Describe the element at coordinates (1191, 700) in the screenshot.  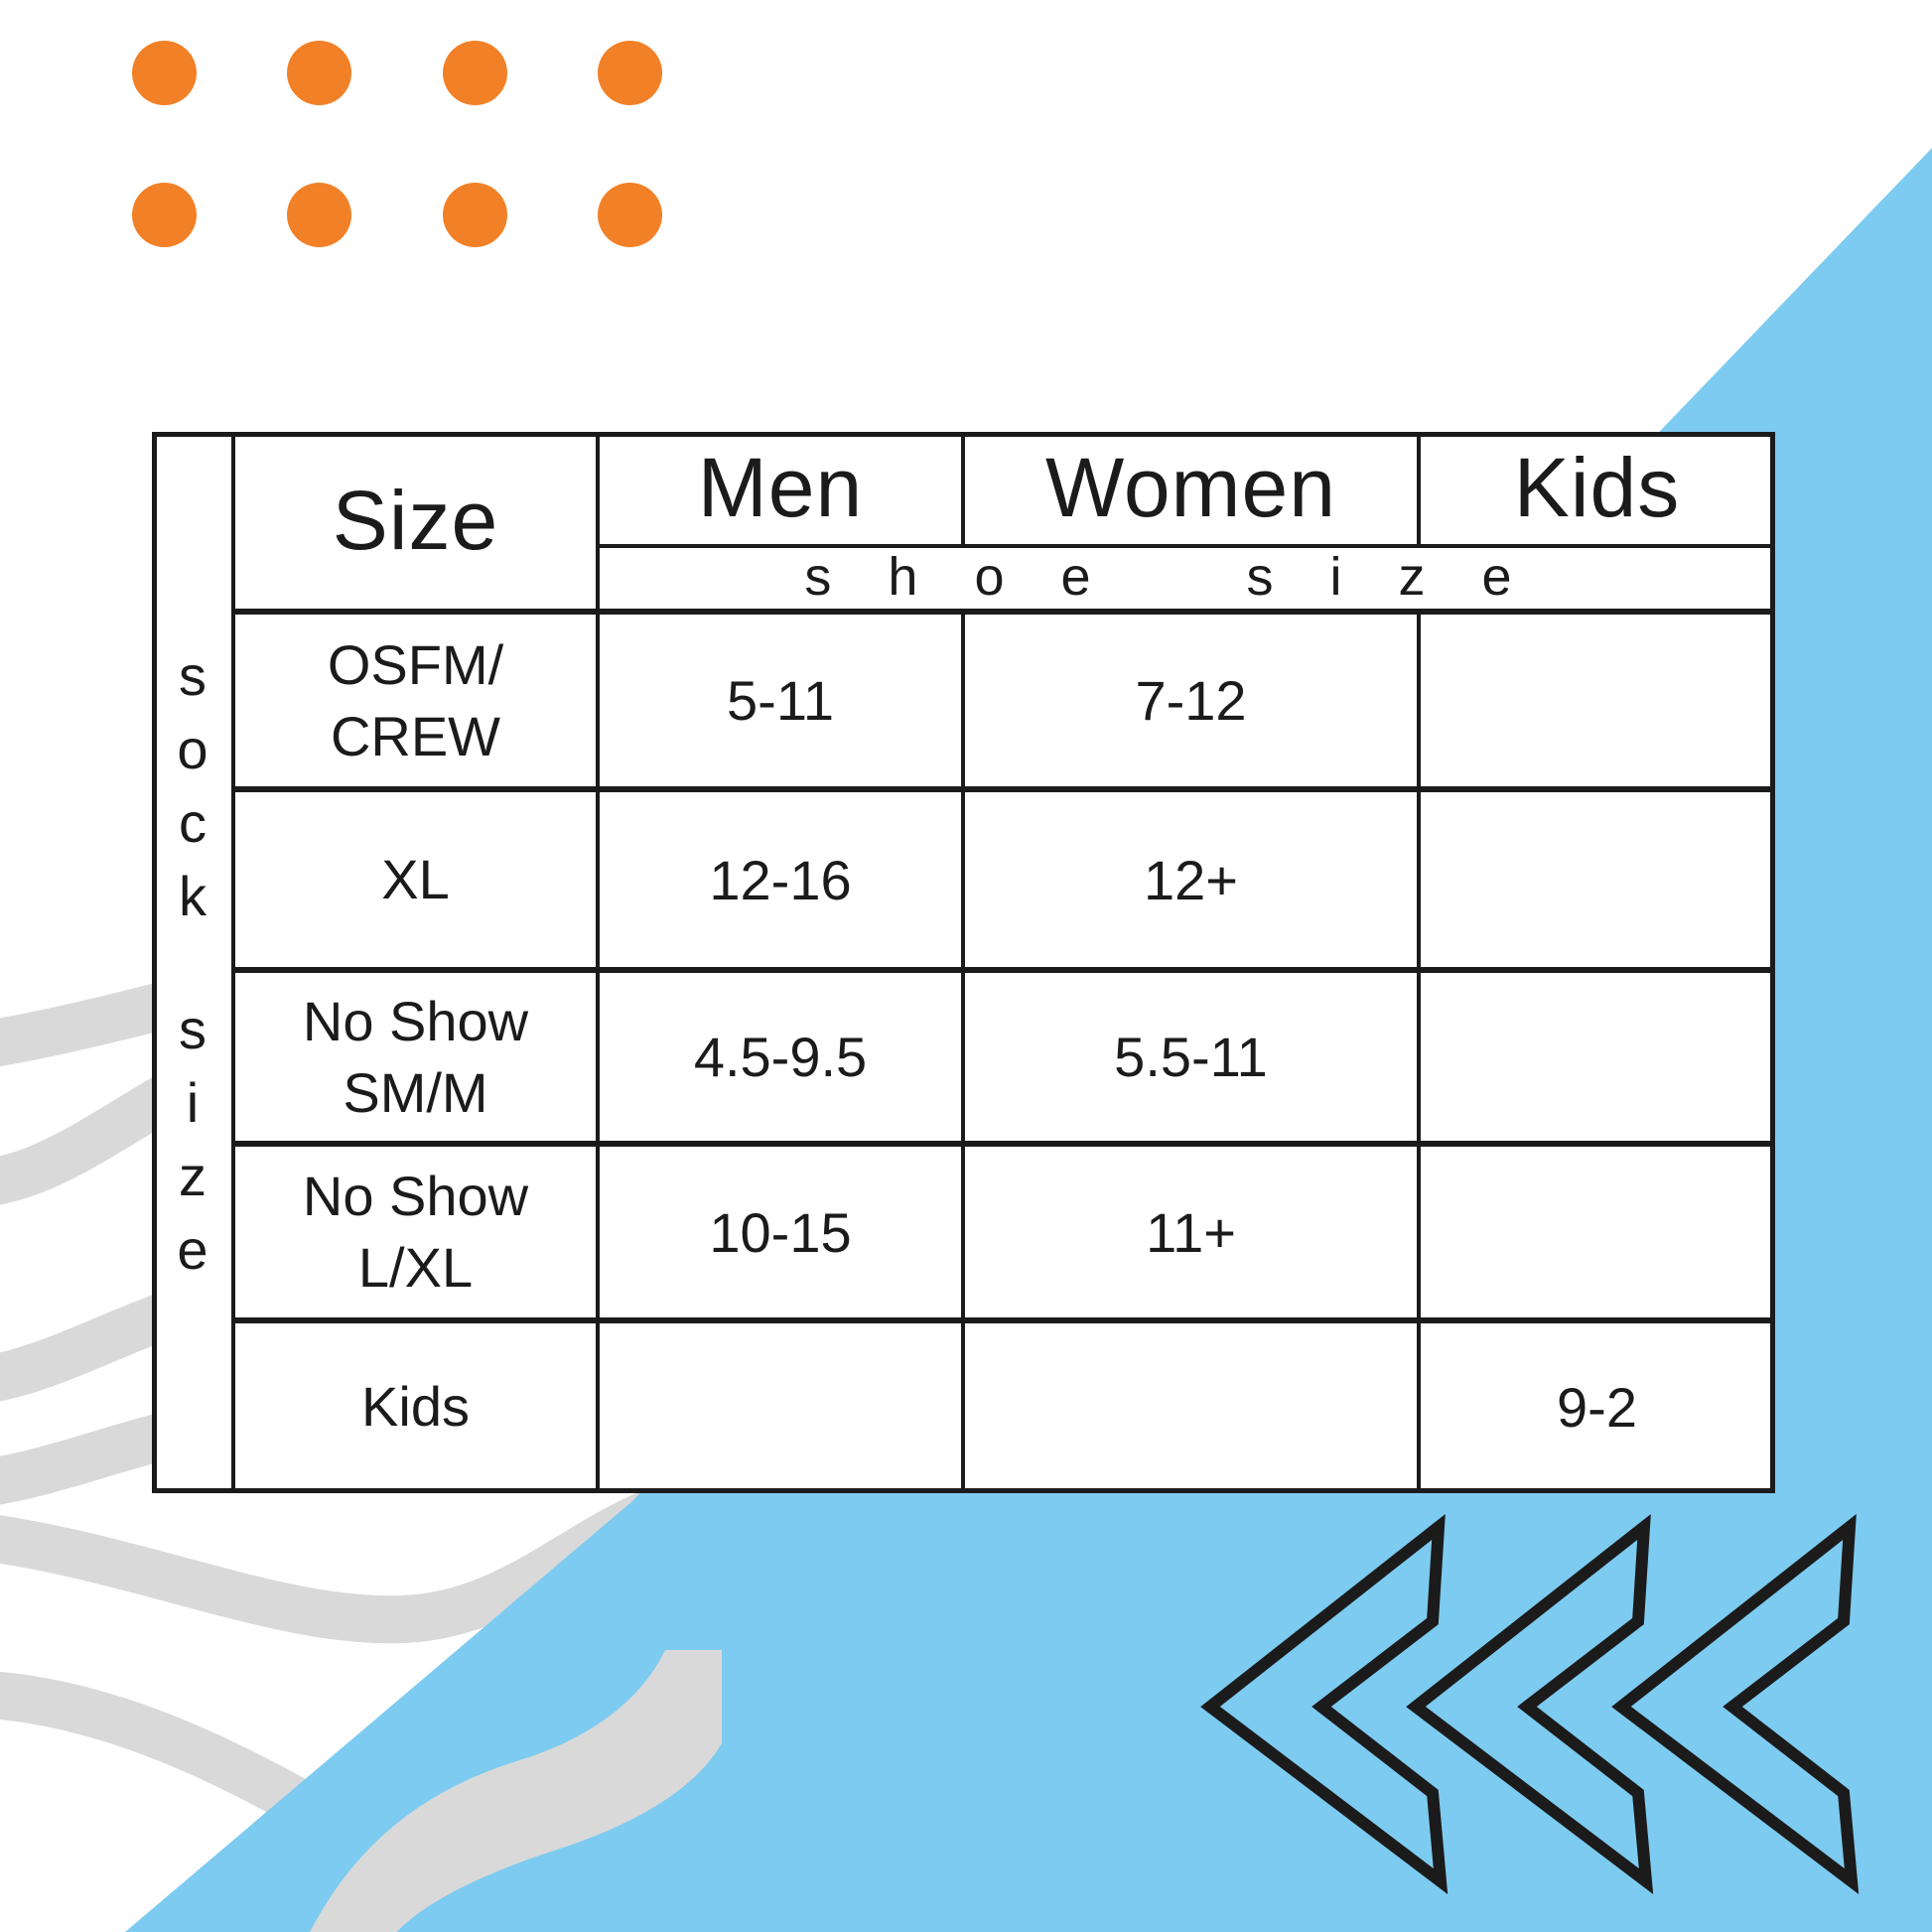
I see `cell-women: 7-12` at that location.